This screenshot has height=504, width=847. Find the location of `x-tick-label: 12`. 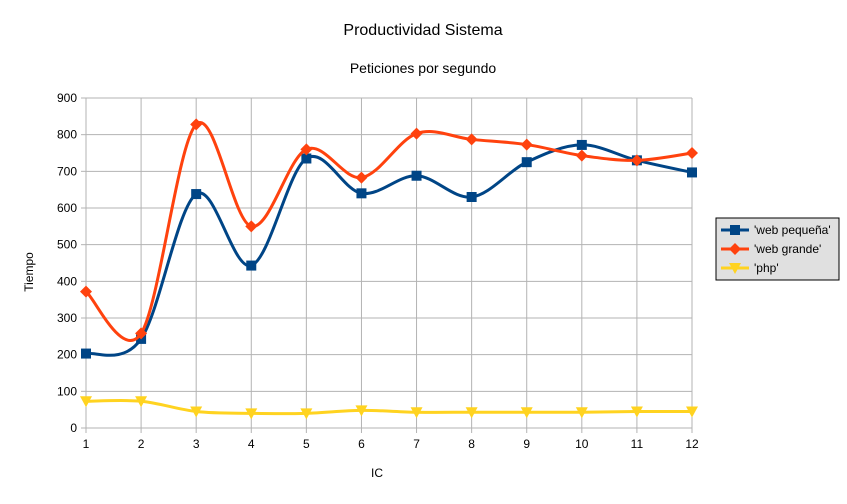

x-tick-label: 12 is located at coordinates (692, 444).